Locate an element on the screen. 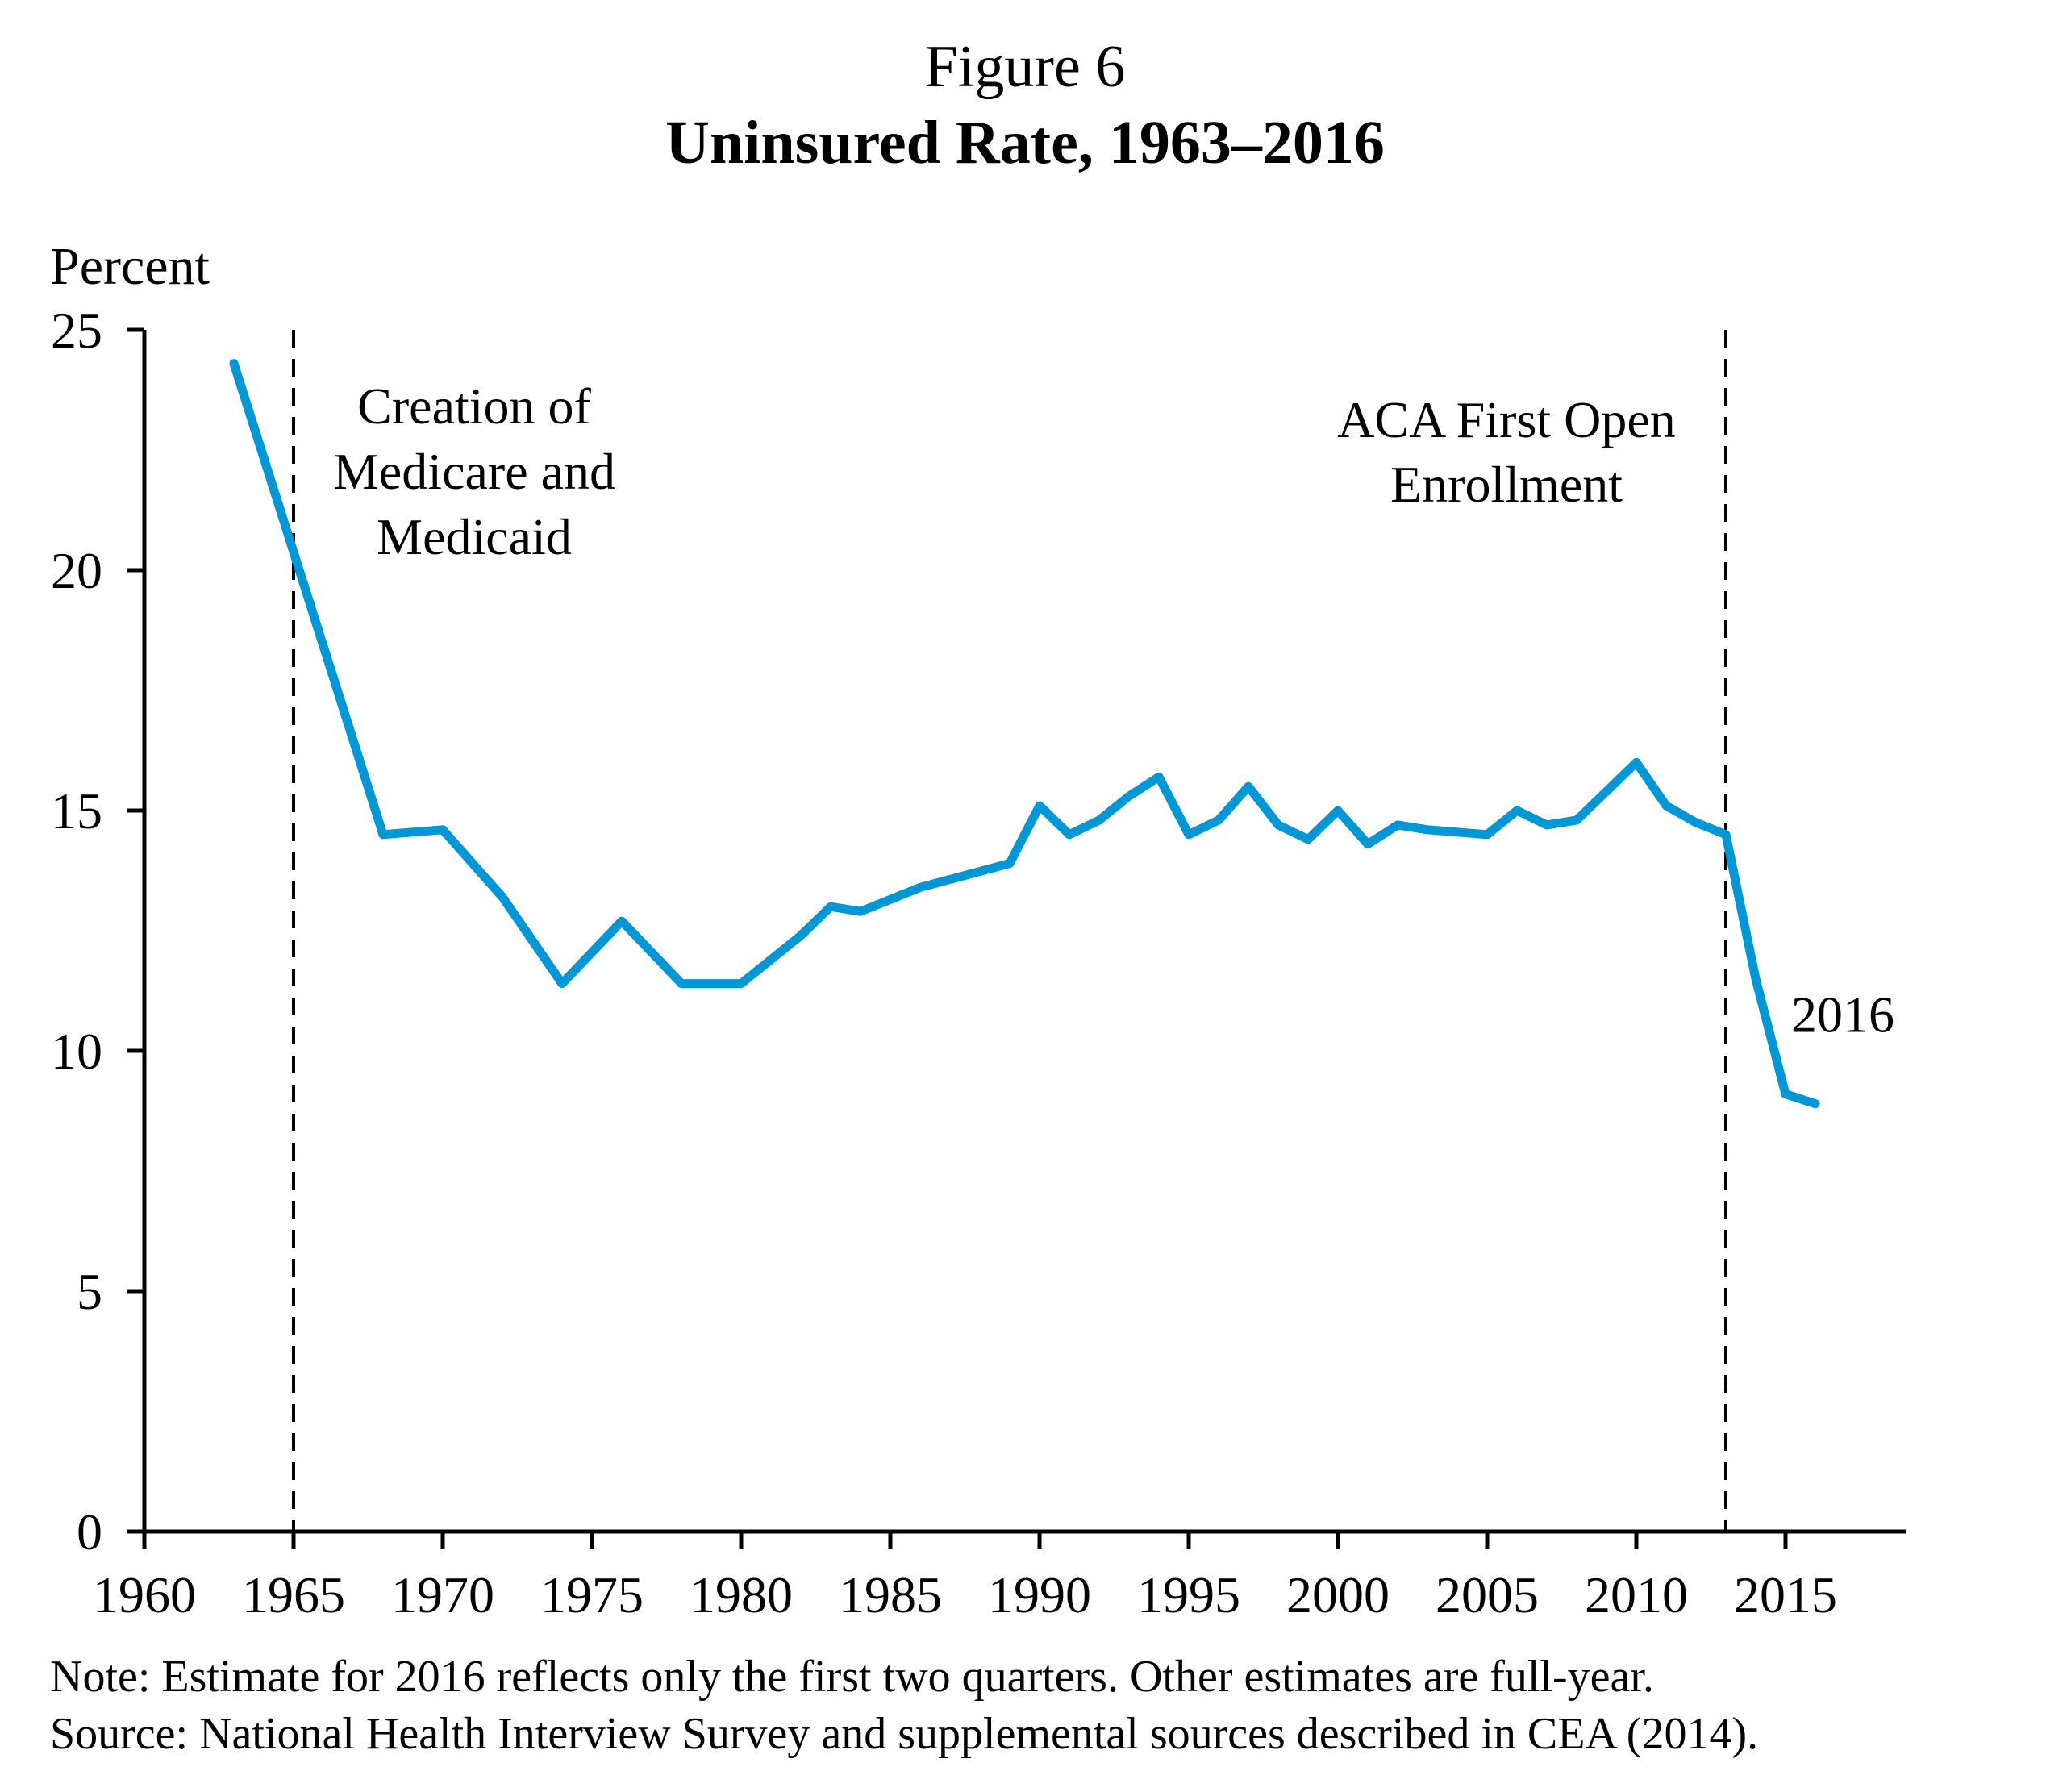 This screenshot has width=2046, height=1792. annotation-line: Medicare and is located at coordinates (474, 472).